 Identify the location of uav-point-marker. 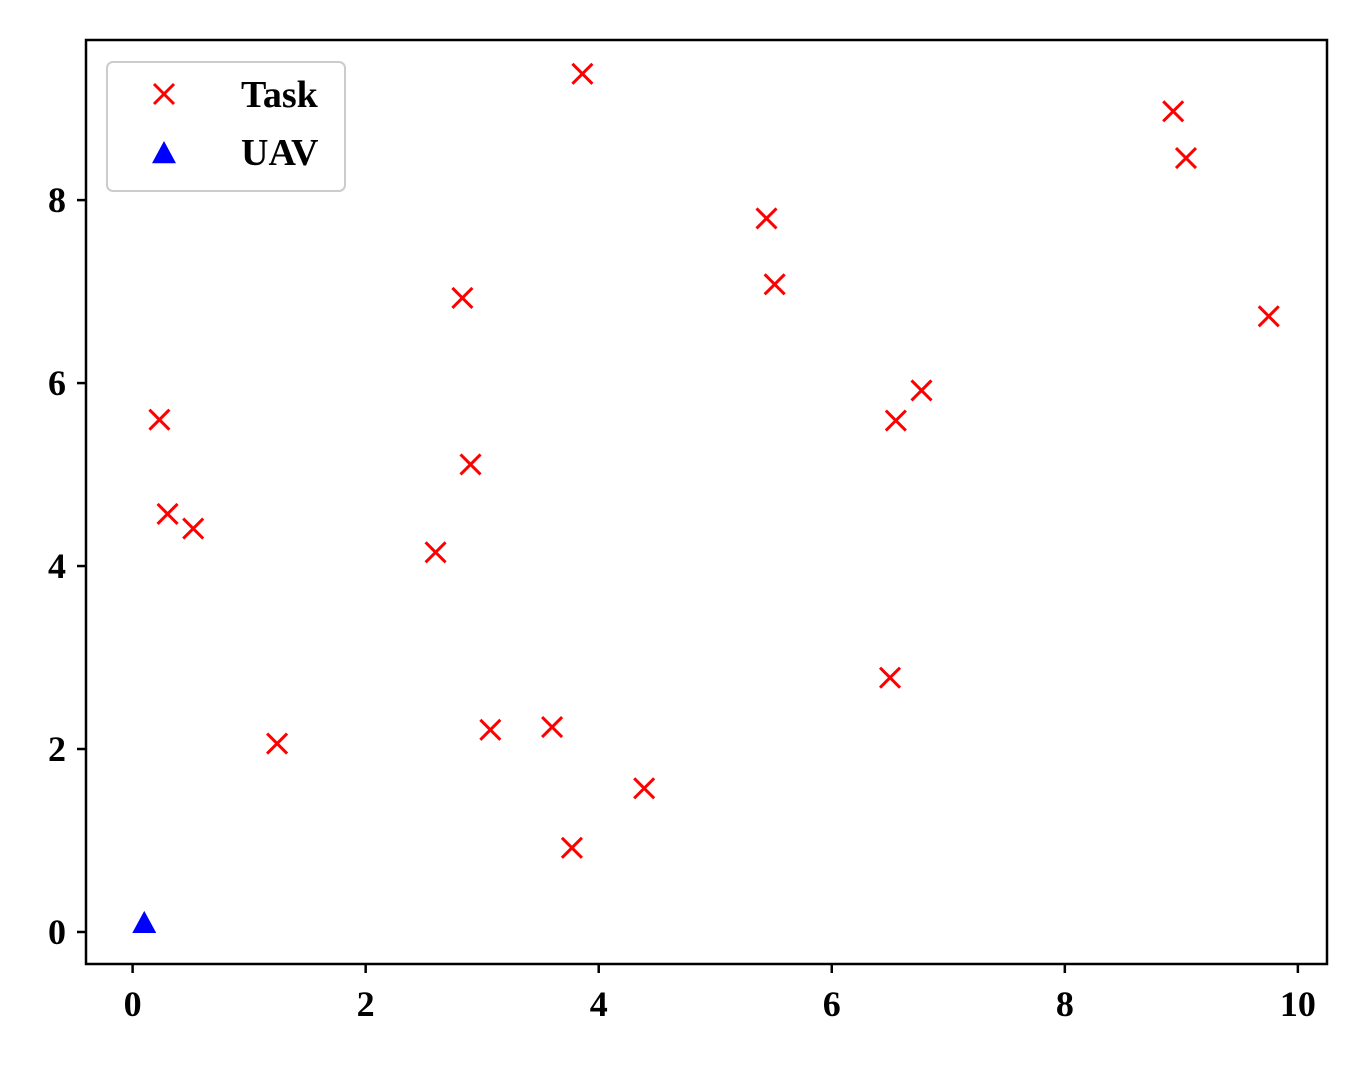
(144, 922).